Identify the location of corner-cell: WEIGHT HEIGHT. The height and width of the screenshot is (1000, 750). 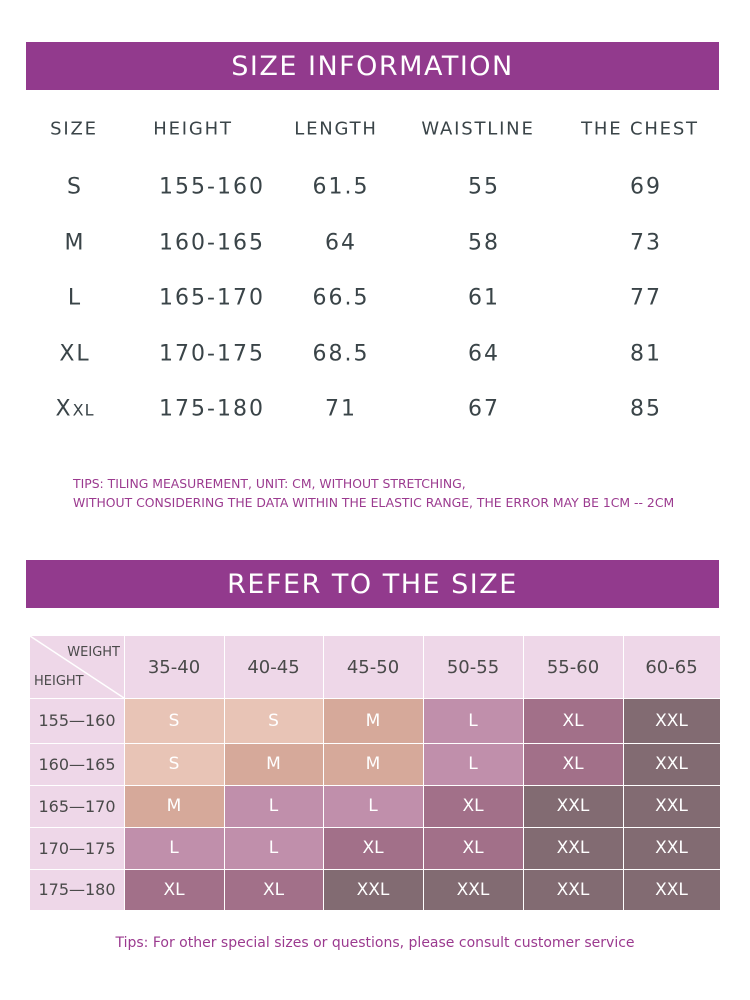
(77, 667).